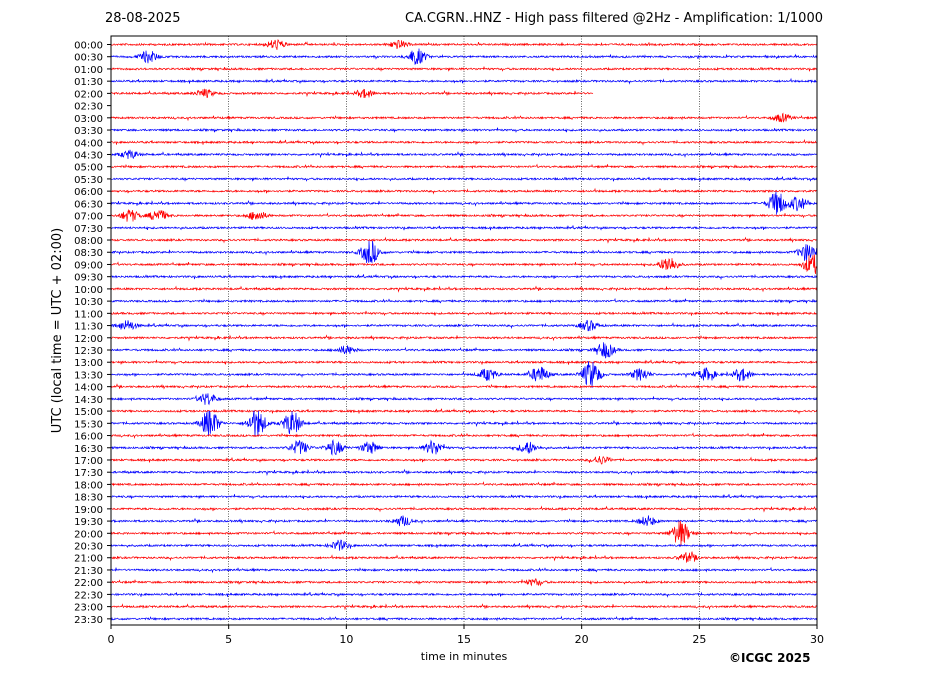 The image size is (927, 696). I want to click on row-label: 15:30, so click(88, 424).